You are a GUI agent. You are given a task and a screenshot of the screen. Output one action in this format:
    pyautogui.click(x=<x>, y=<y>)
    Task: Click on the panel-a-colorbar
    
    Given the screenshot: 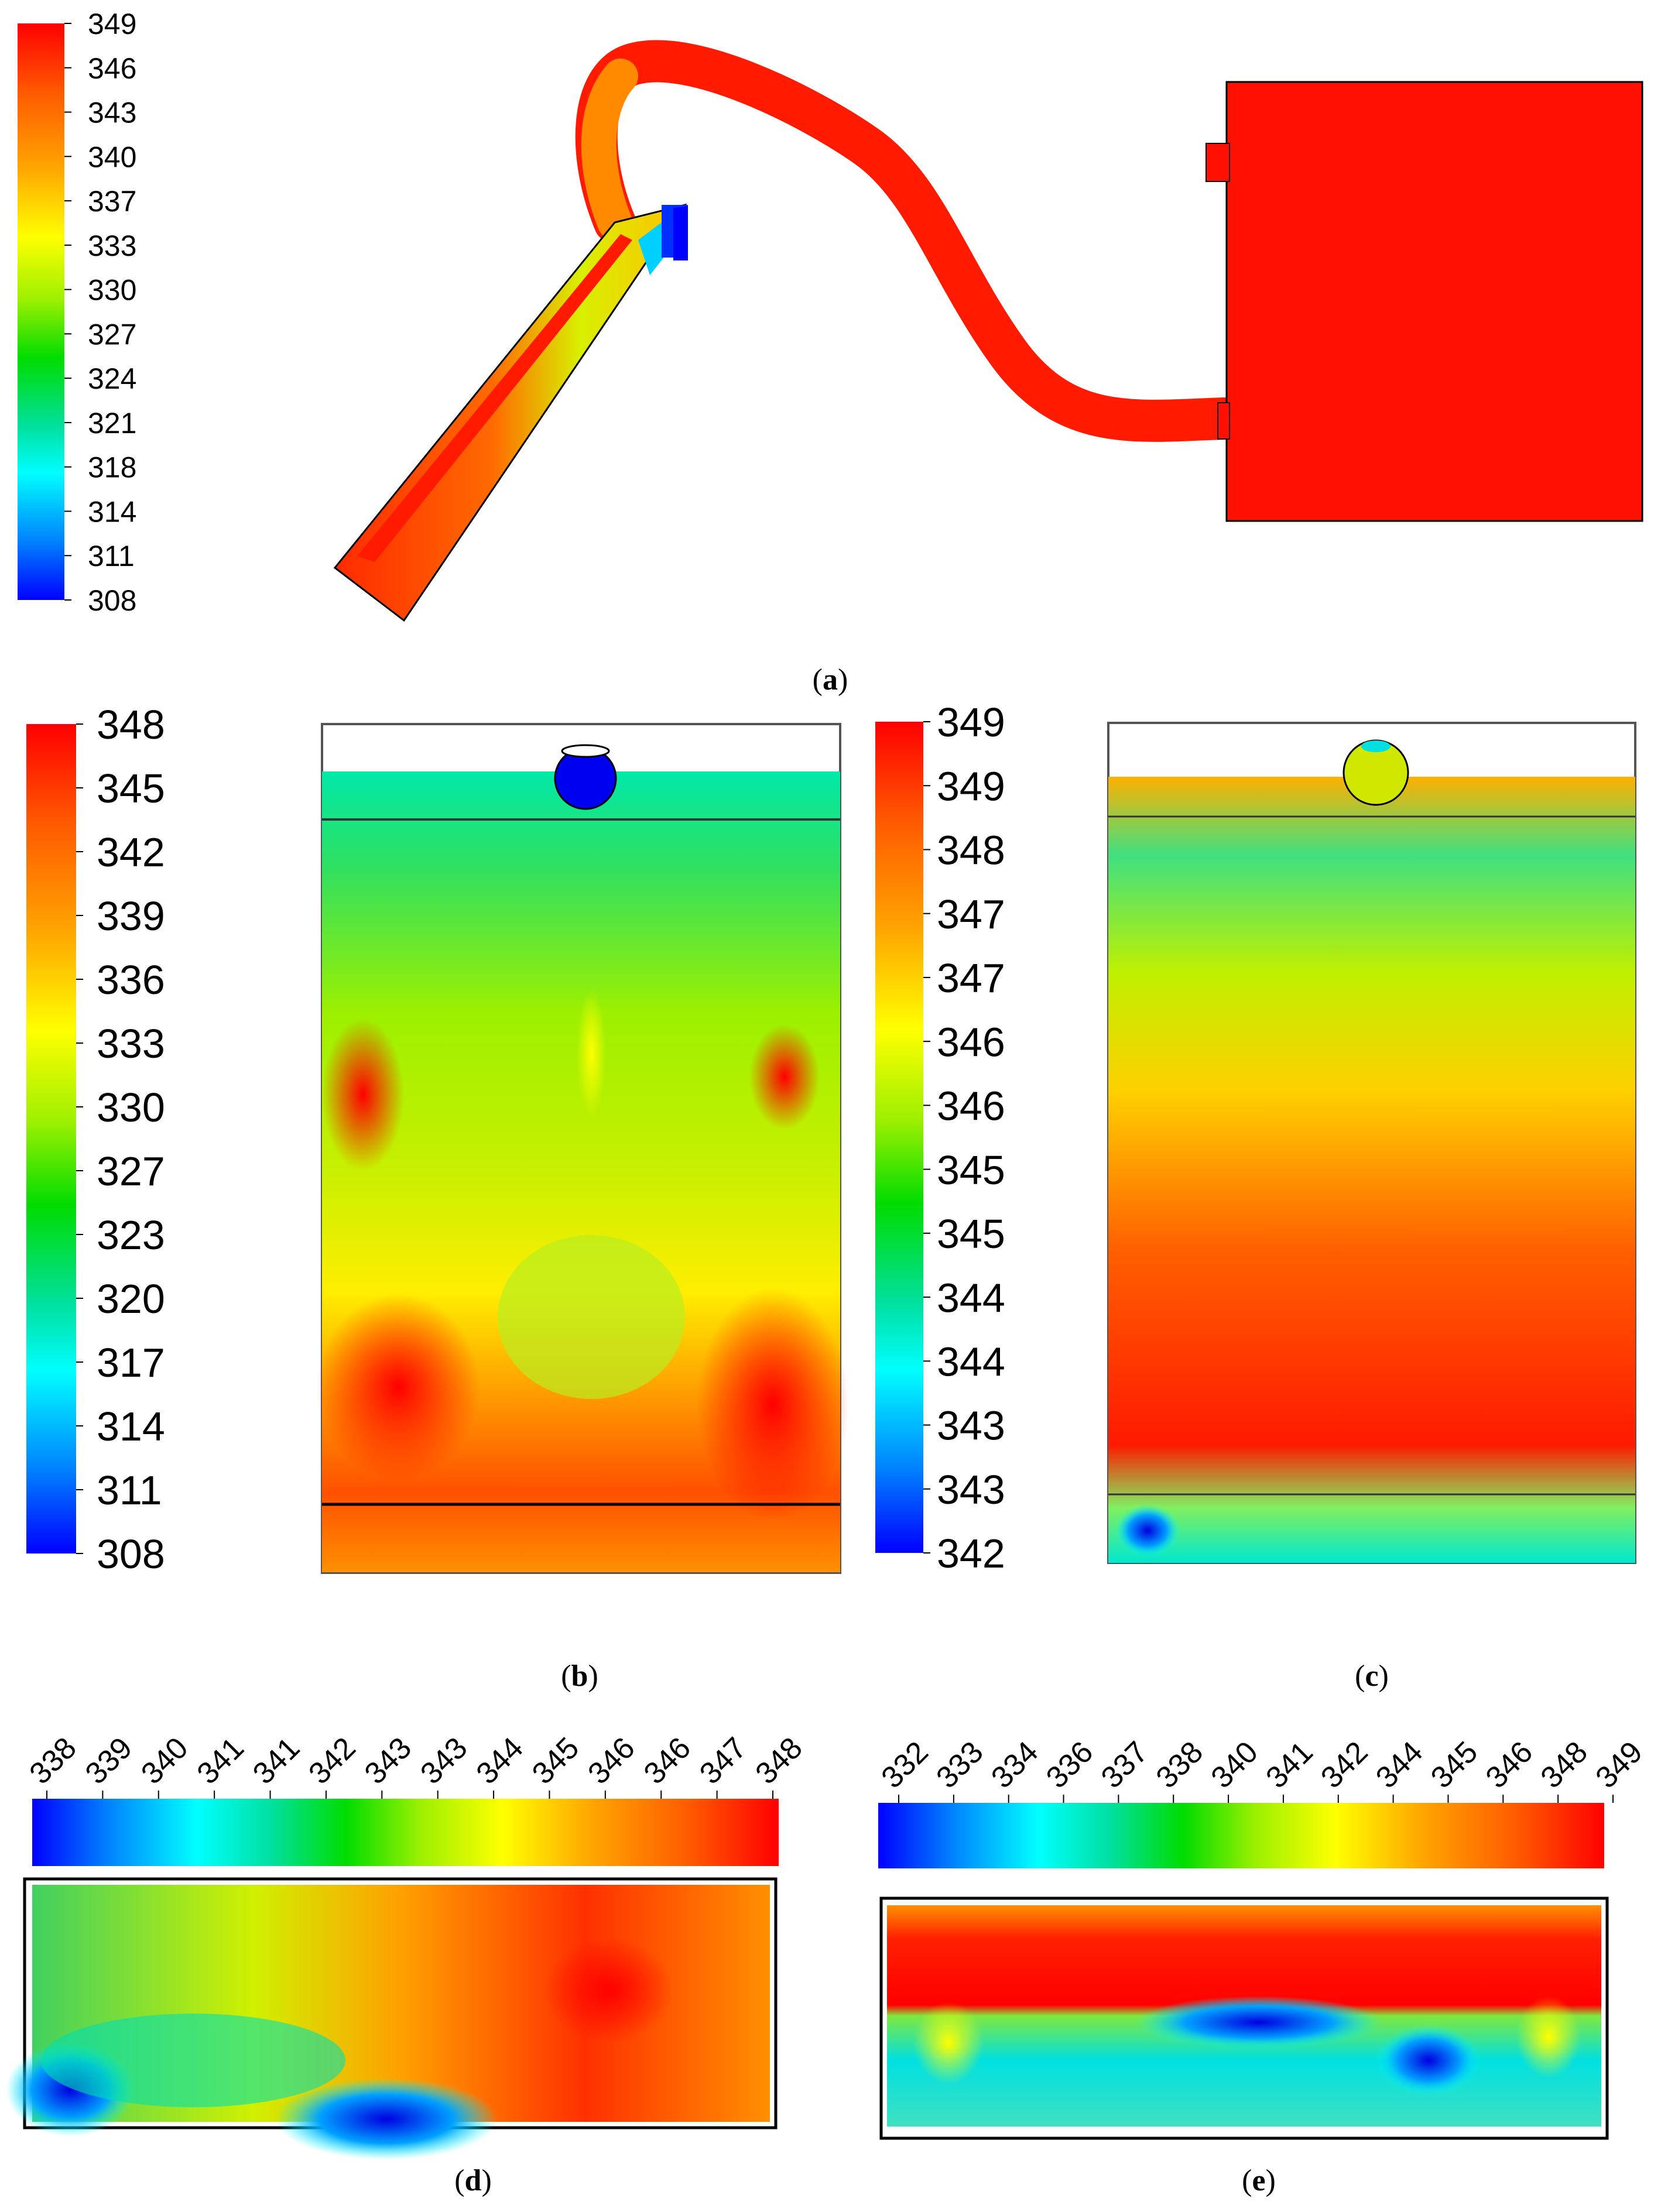 What is the action you would take?
    pyautogui.click(x=41, y=311)
    